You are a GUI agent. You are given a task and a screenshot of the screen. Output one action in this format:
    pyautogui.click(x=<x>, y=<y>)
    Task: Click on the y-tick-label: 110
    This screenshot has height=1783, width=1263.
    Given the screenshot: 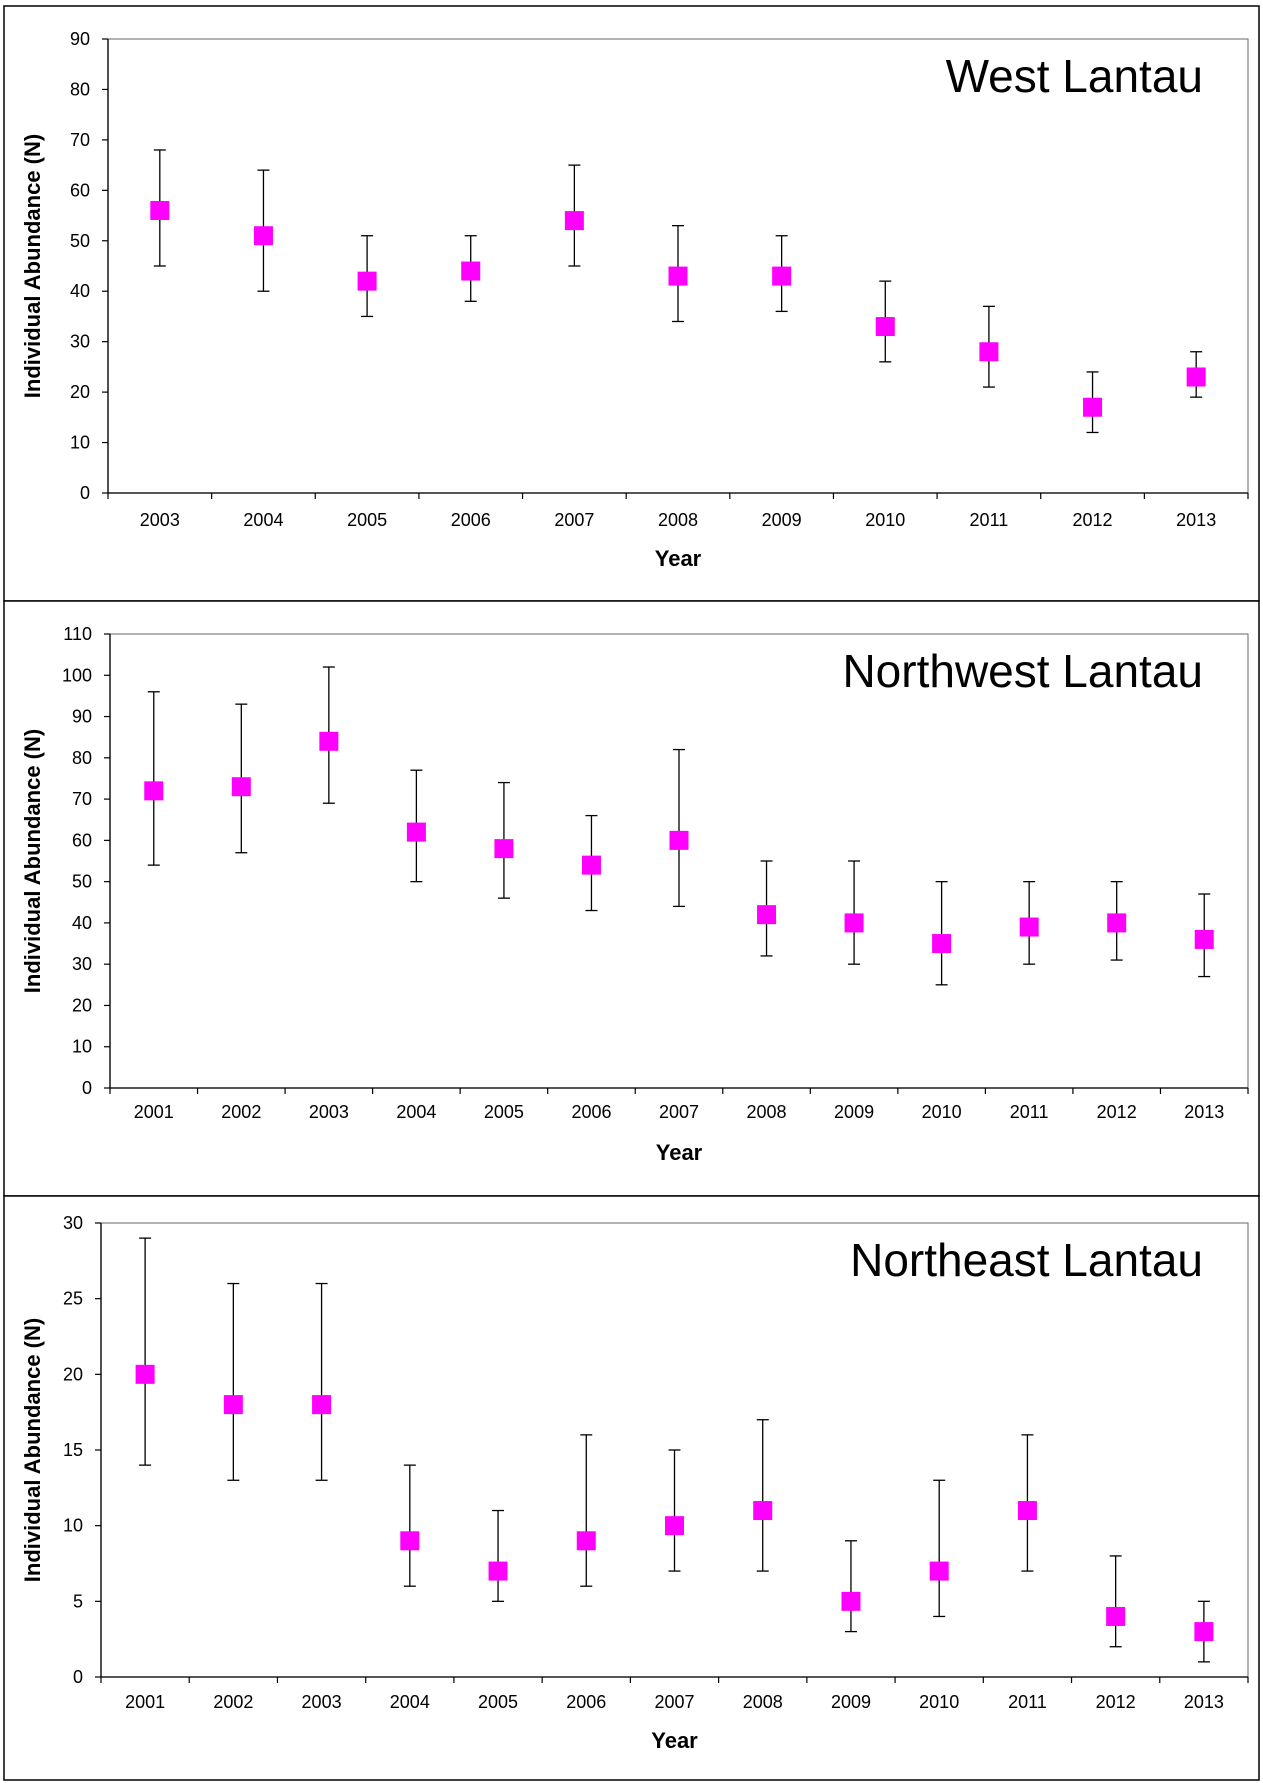 What is the action you would take?
    pyautogui.click(x=77, y=634)
    